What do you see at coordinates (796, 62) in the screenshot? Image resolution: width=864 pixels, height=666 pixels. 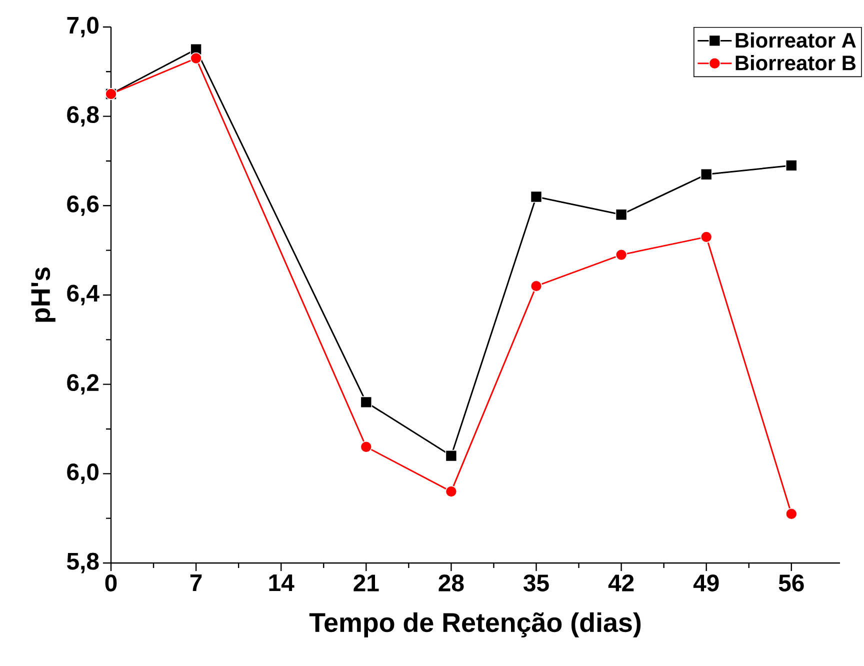 I see `legend-label: Biorreator B` at bounding box center [796, 62].